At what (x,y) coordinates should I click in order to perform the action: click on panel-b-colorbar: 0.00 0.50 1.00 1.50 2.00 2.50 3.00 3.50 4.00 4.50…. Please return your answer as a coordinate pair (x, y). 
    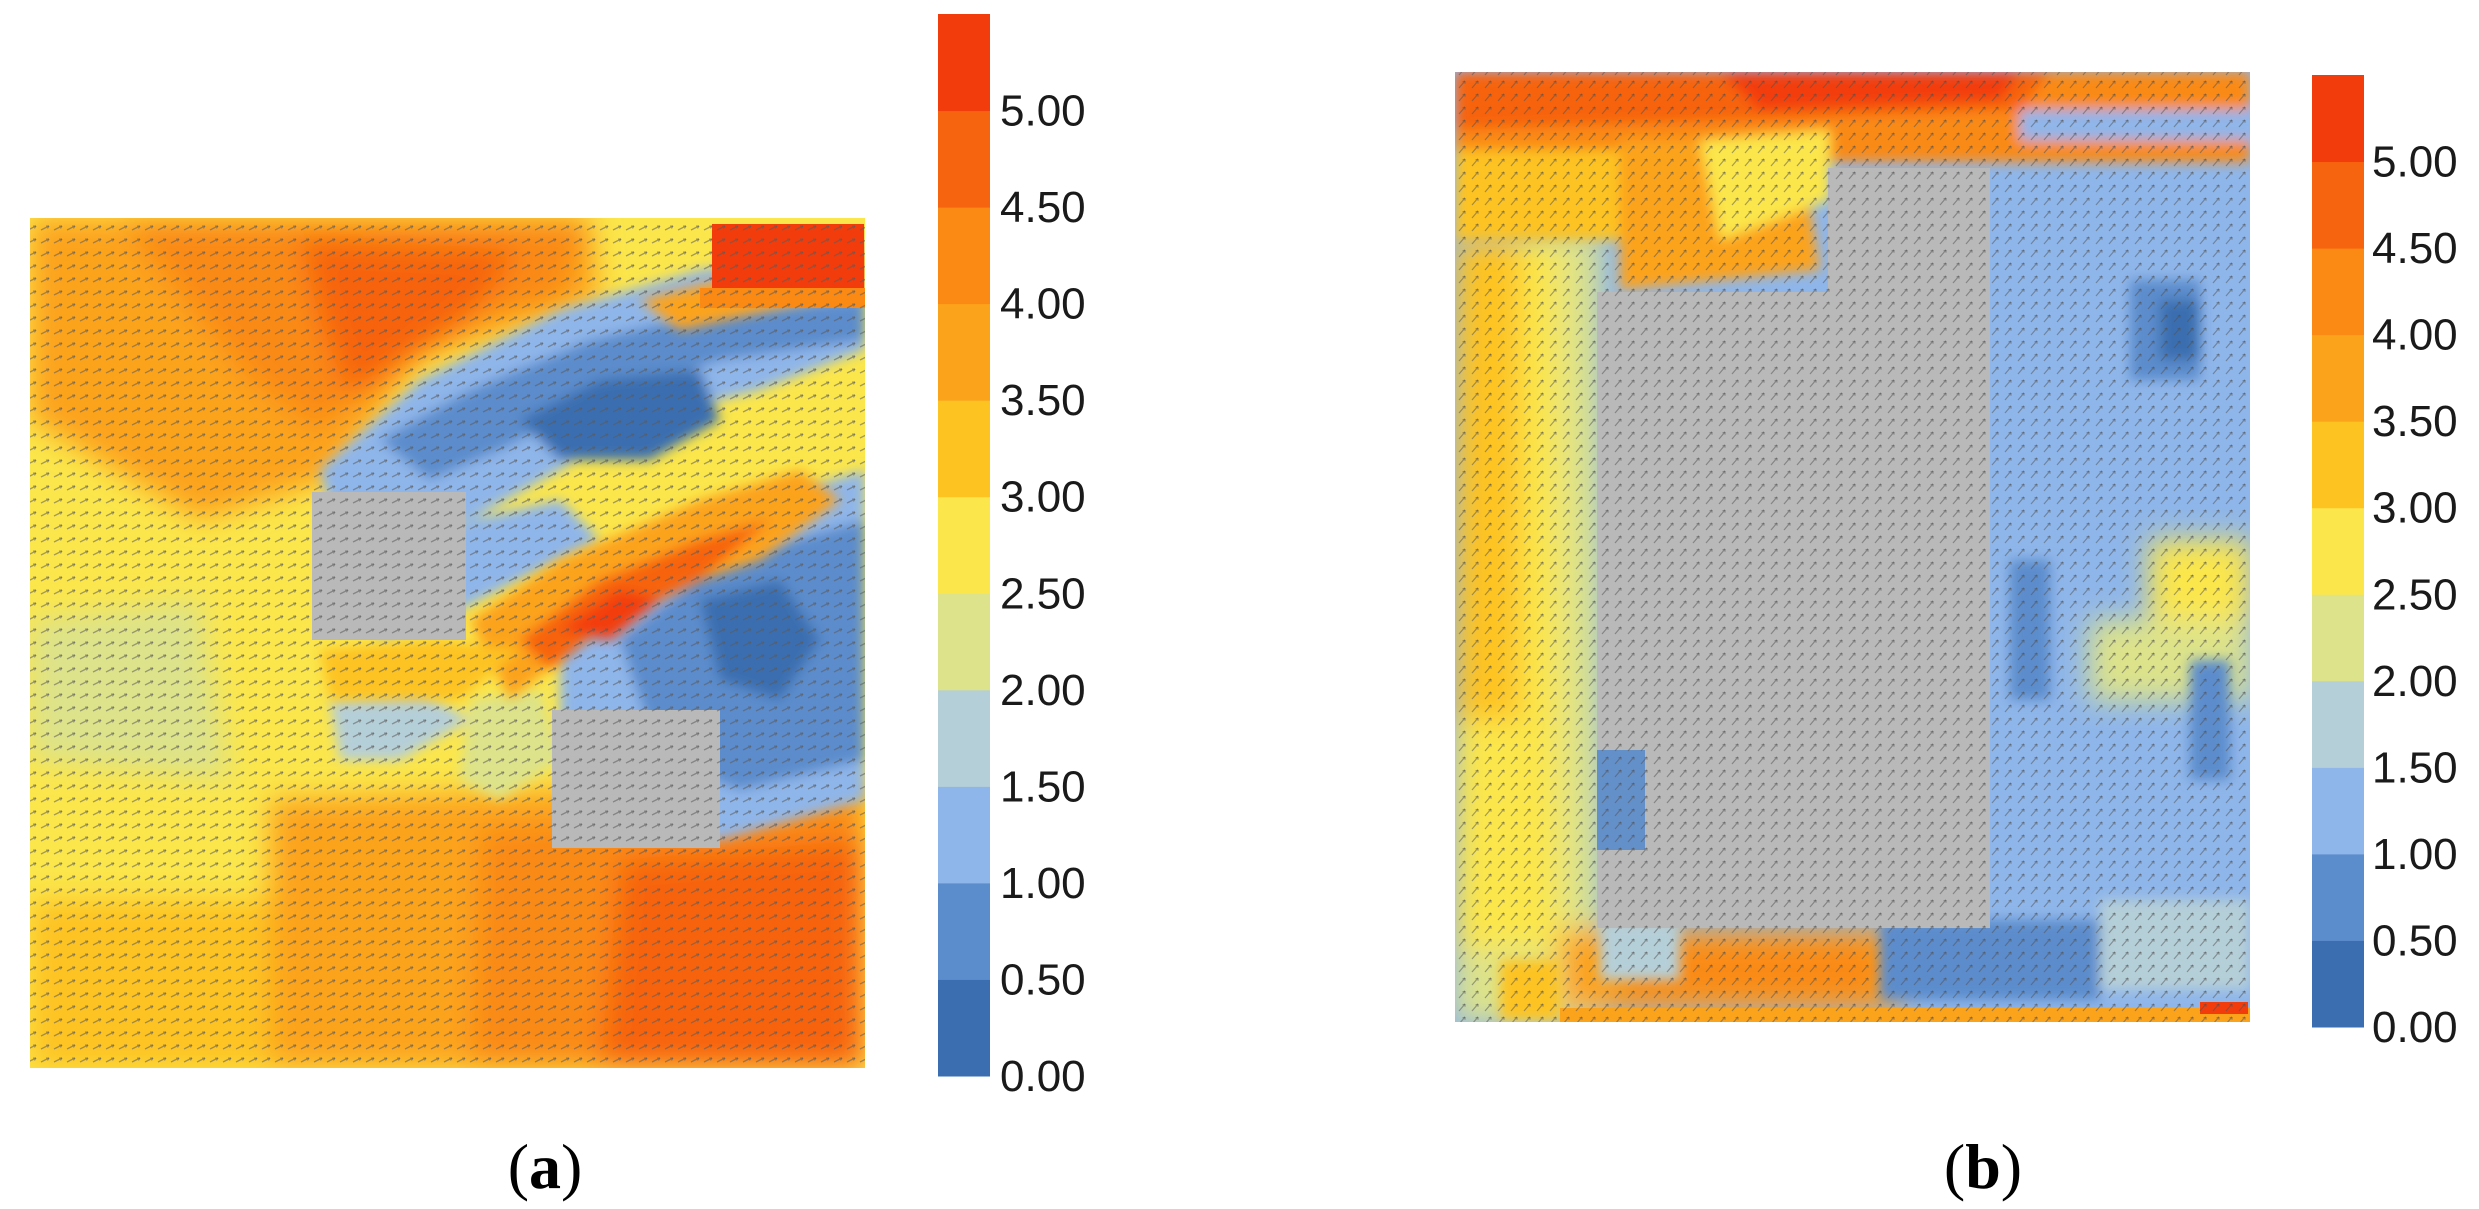
    Looking at the image, I should click on (2385, 563).